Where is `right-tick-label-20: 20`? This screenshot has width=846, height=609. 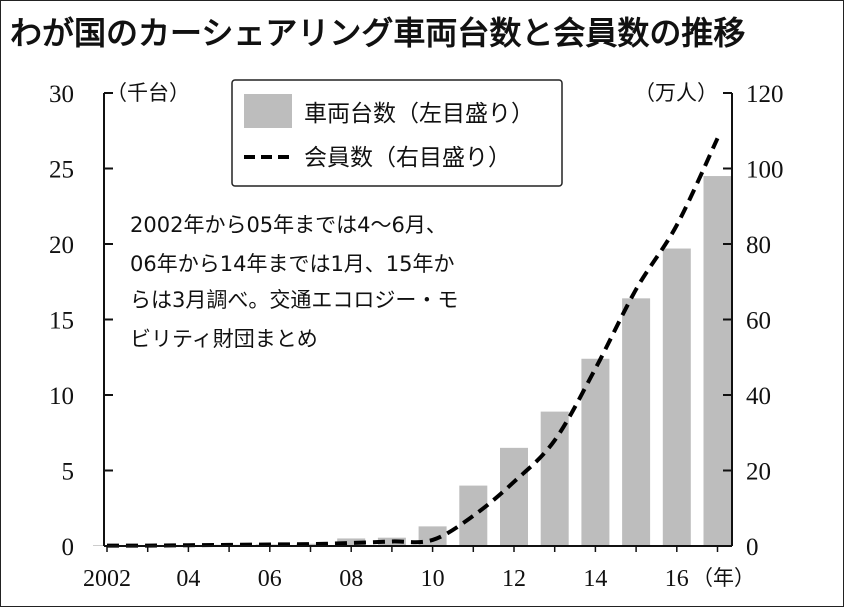 right-tick-label-20: 20 is located at coordinates (758, 472).